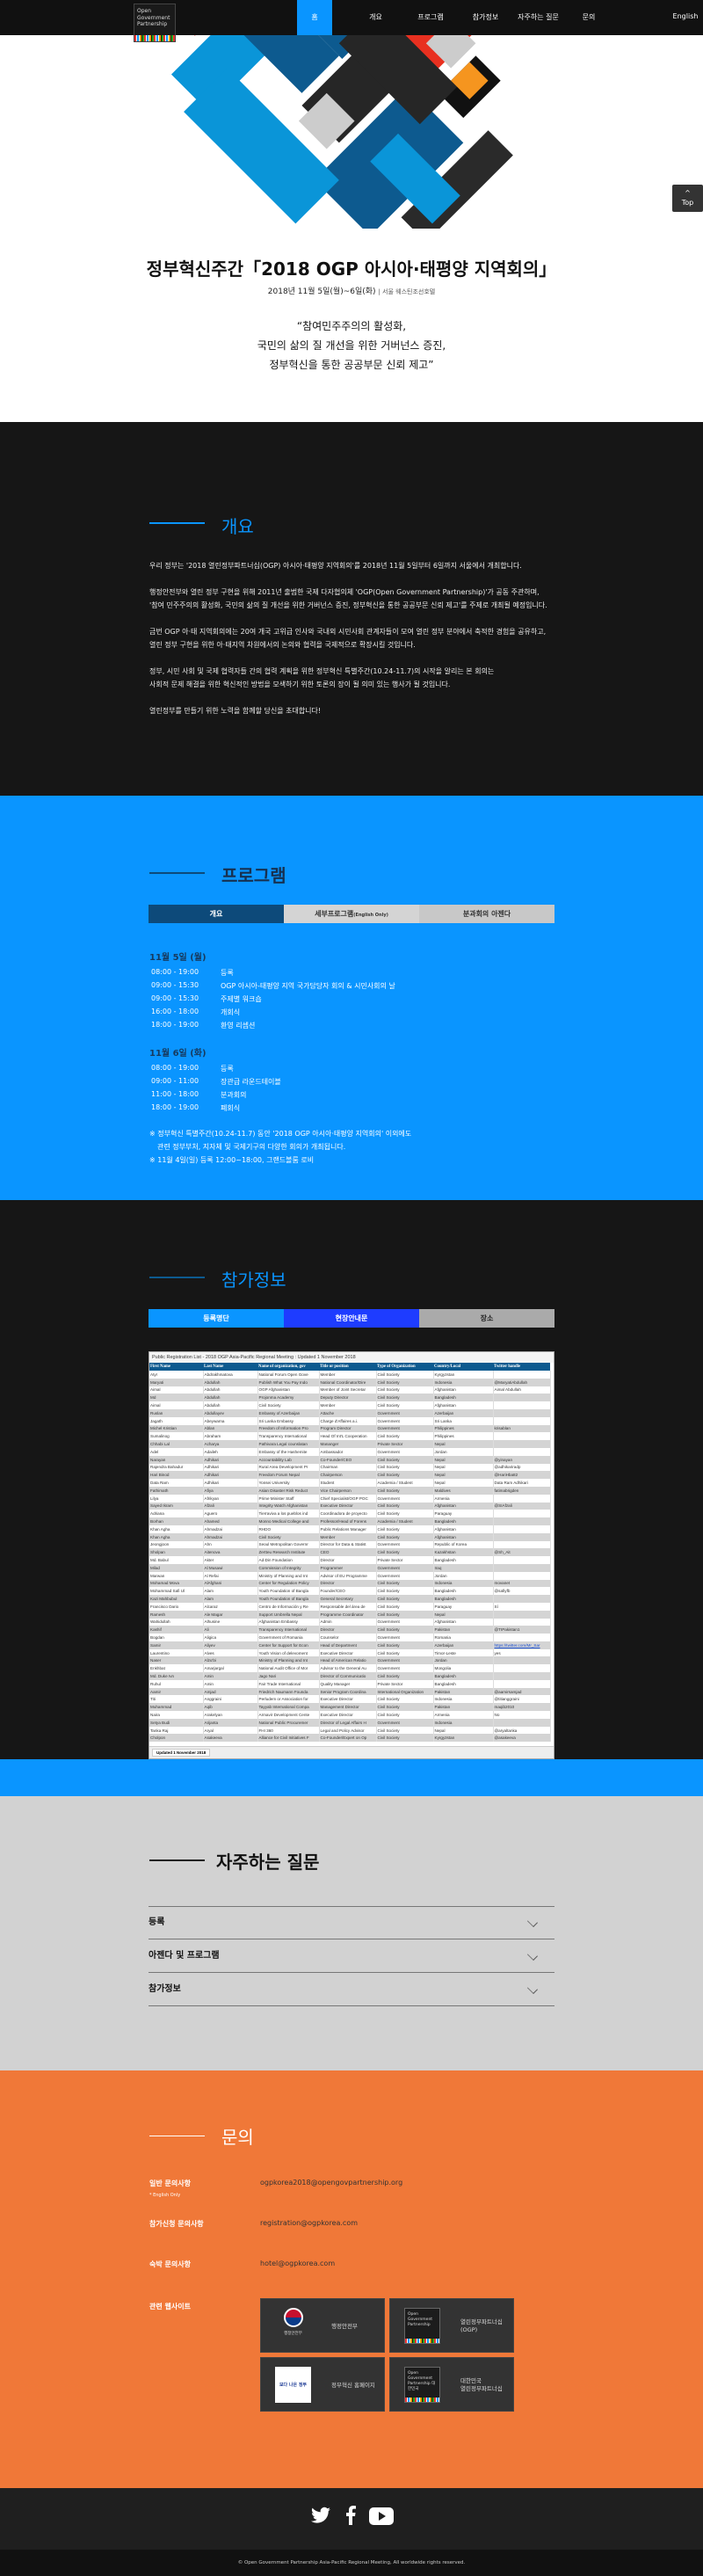 The image size is (703, 2576). I want to click on table-cell: Ale Magar, so click(230, 1614).